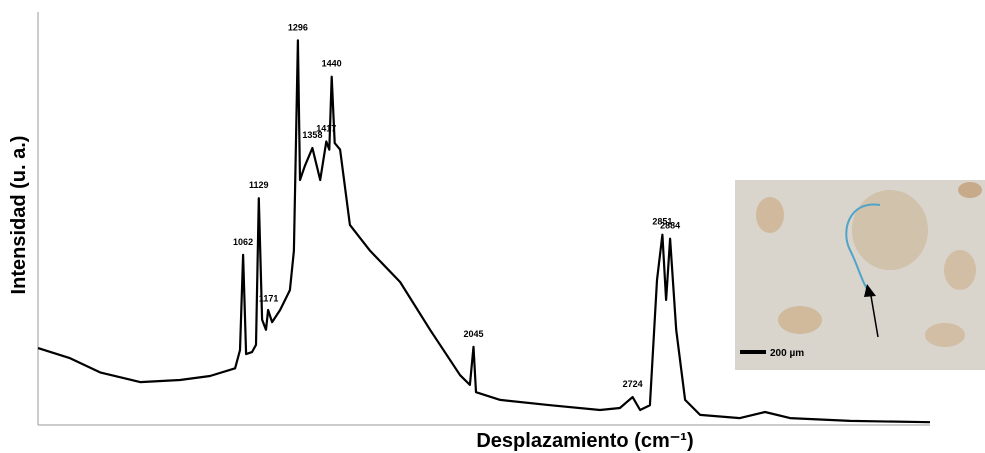 The image size is (985, 453). What do you see at coordinates (332, 64) in the screenshot?
I see `peak-label: 1440` at bounding box center [332, 64].